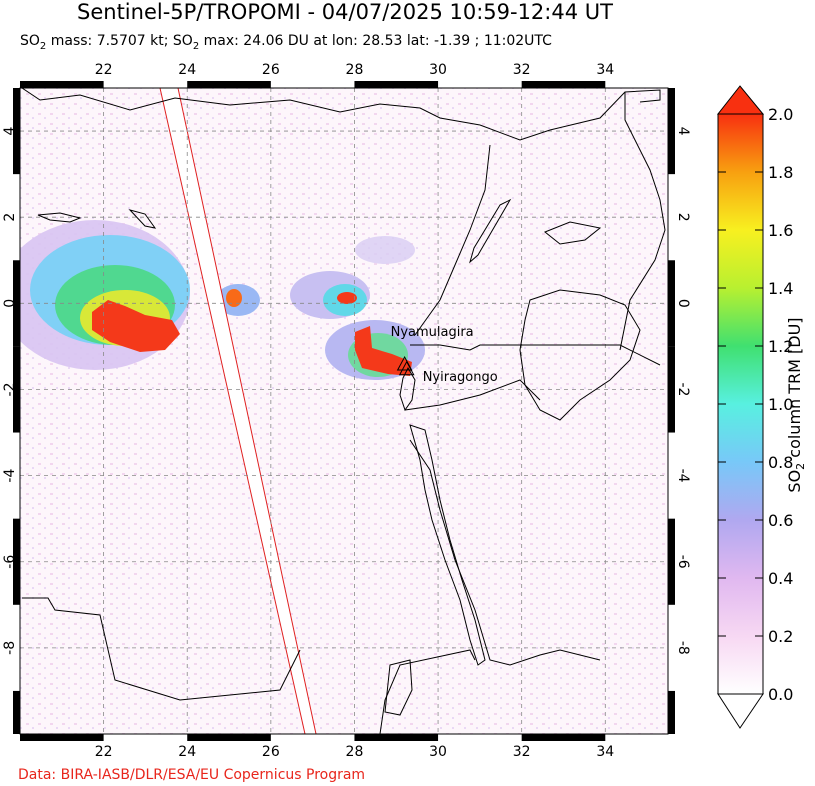 This screenshot has width=815, height=786. Describe the element at coordinates (187, 70) in the screenshot. I see `lon-tick-top: 24` at that location.